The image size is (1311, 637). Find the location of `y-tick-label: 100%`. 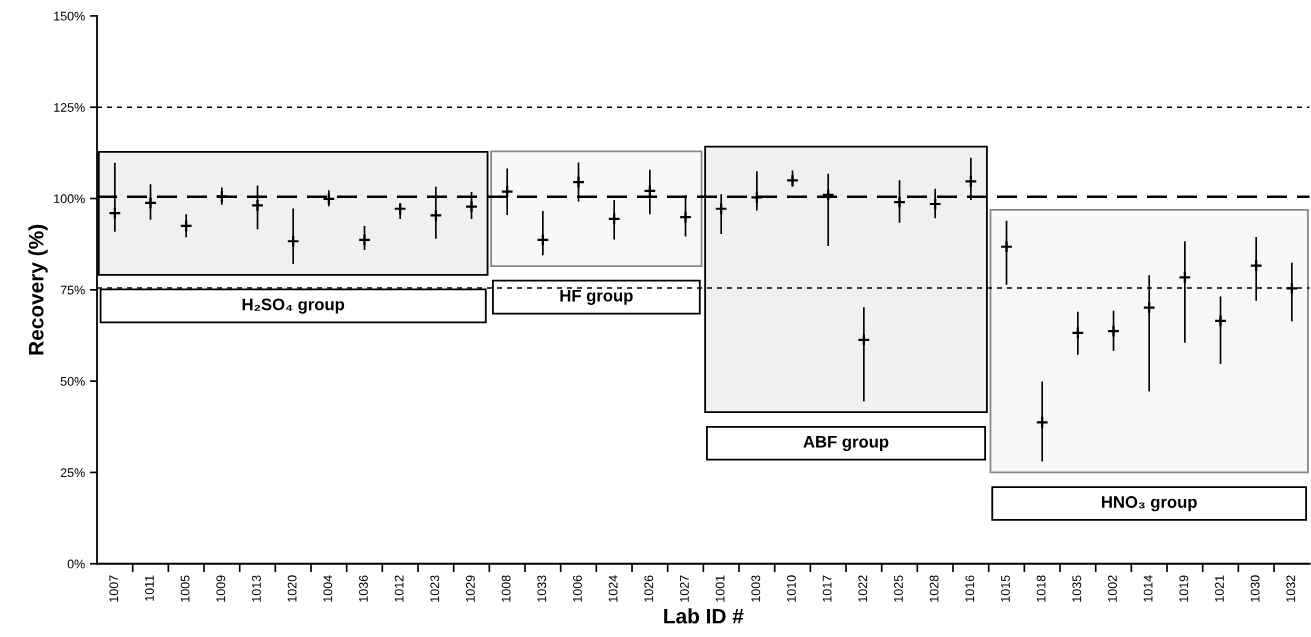

y-tick-label: 100% is located at coordinates (69, 199).